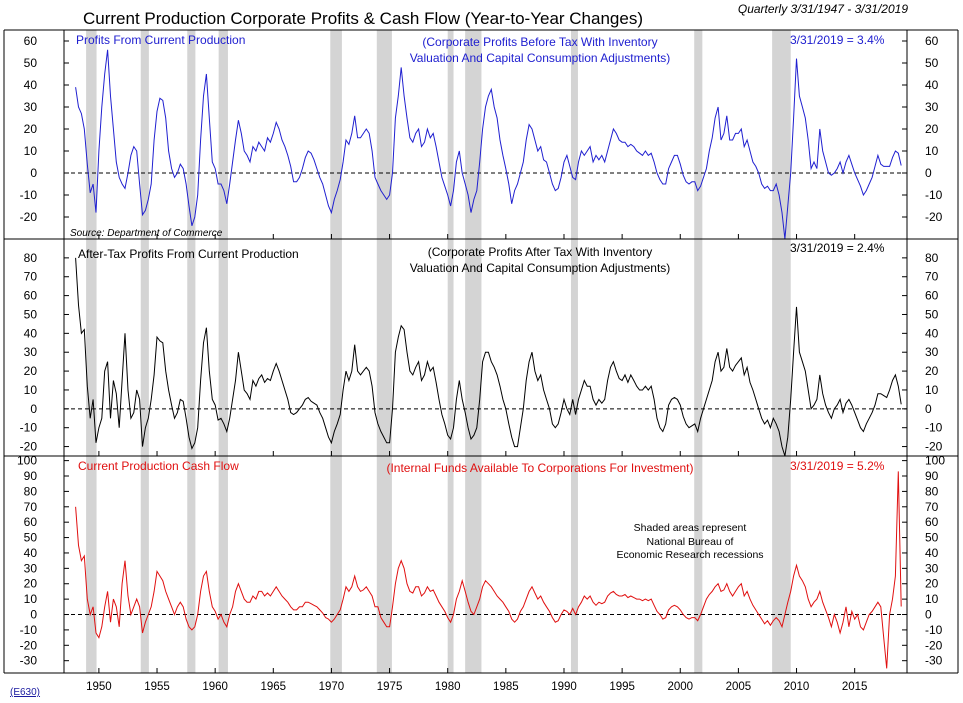 The height and width of the screenshot is (703, 963). I want to click on series-label-cash-flow: Current Production Cash Flow, so click(158, 466).